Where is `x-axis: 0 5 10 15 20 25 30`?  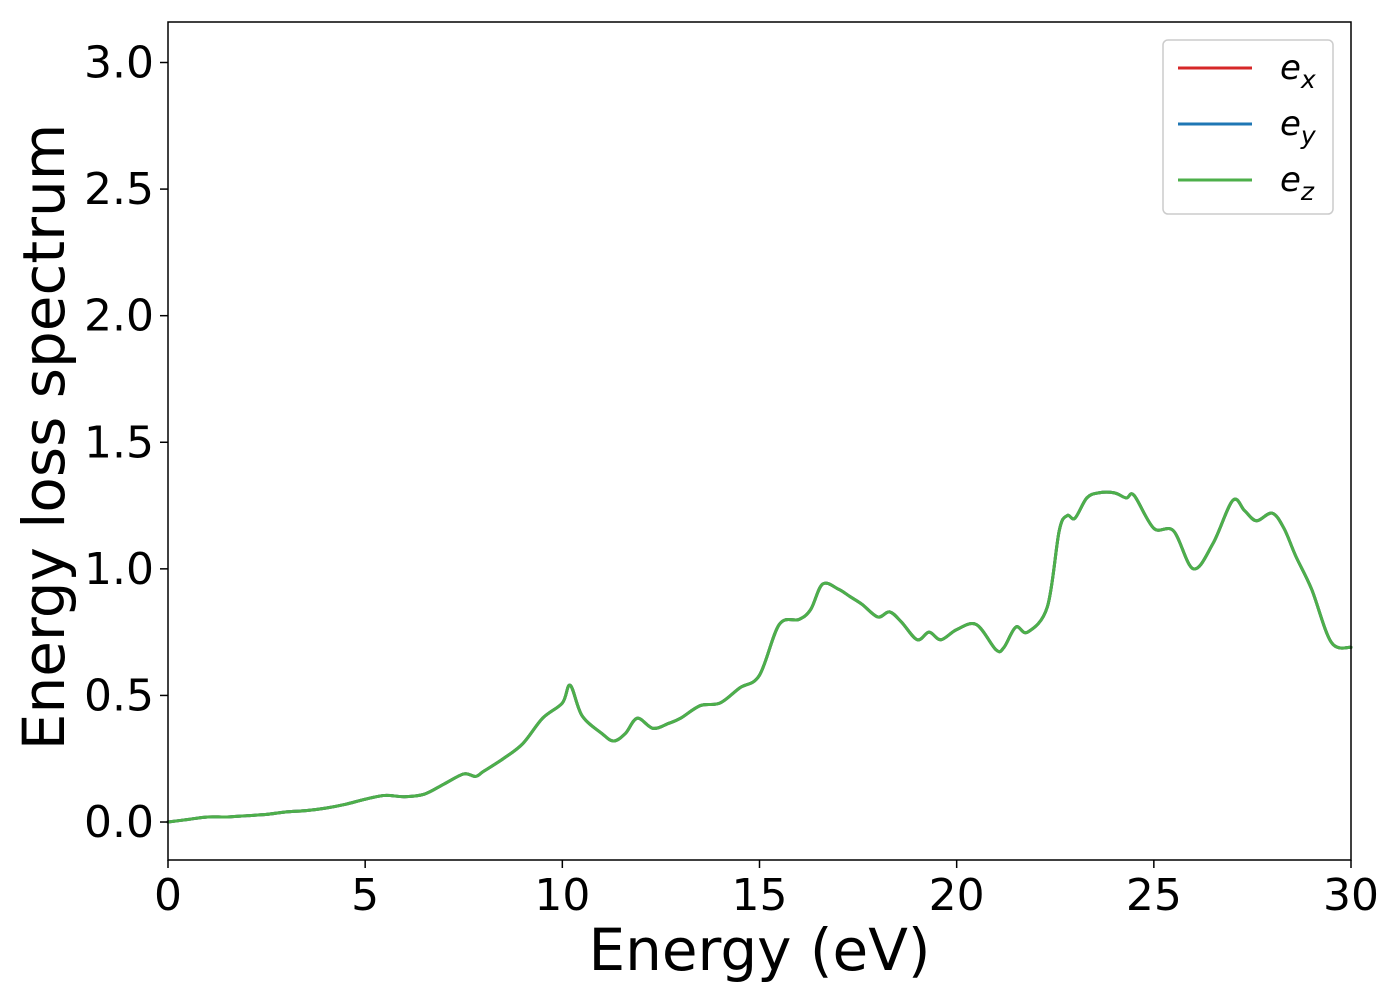
x-axis: 0 5 10 15 20 25 30 is located at coordinates (766, 890).